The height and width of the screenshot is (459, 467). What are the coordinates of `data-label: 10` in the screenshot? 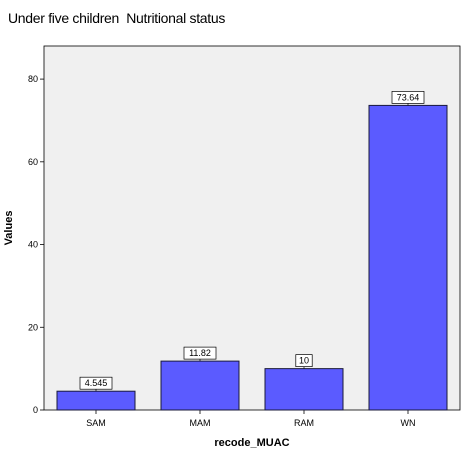 It's located at (304, 361).